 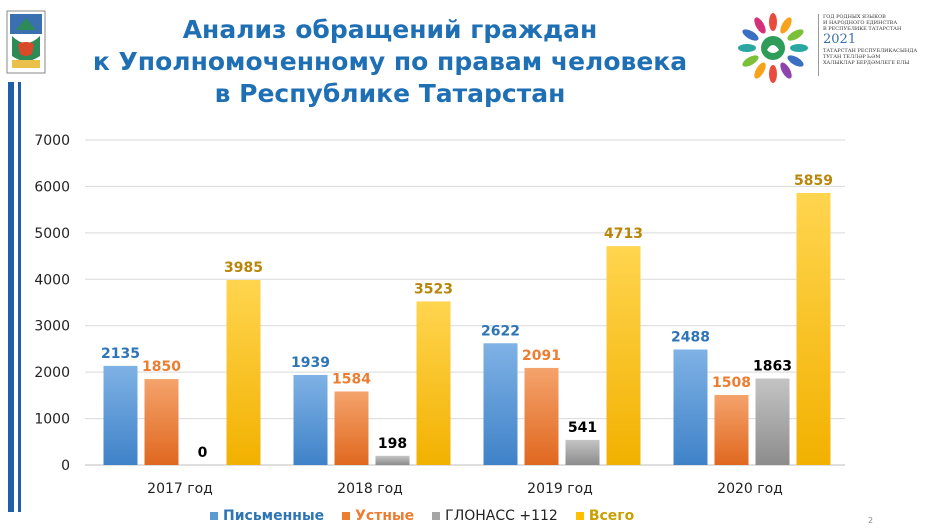 I want to click on logo-line-1: ГОД РОДНЫХ ЯЗЫКОВ, so click(x=854, y=17).